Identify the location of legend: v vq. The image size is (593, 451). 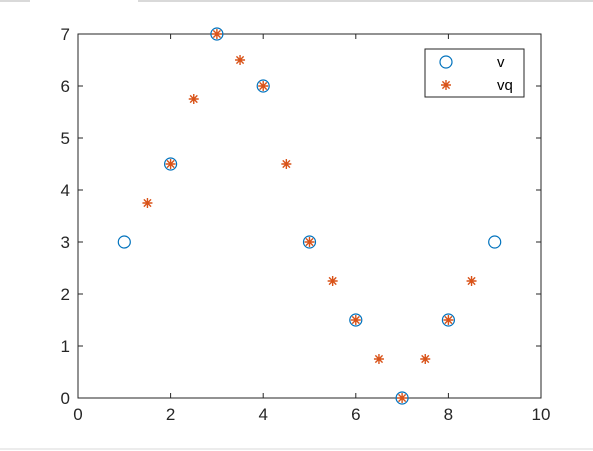
(474, 73).